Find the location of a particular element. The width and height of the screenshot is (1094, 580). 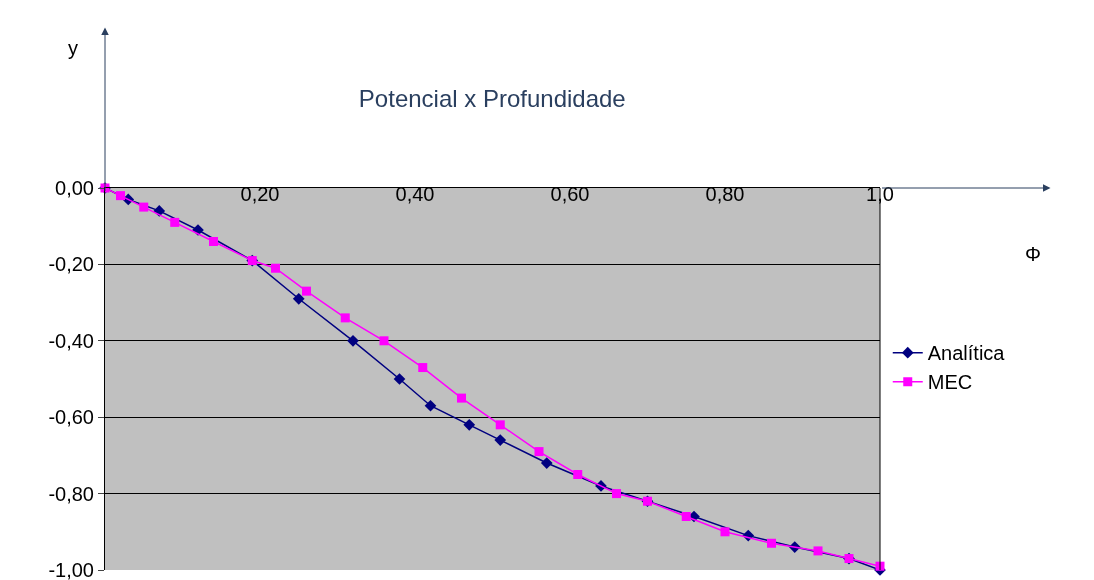

y-tick-label: -0,80 is located at coordinates (71, 493).